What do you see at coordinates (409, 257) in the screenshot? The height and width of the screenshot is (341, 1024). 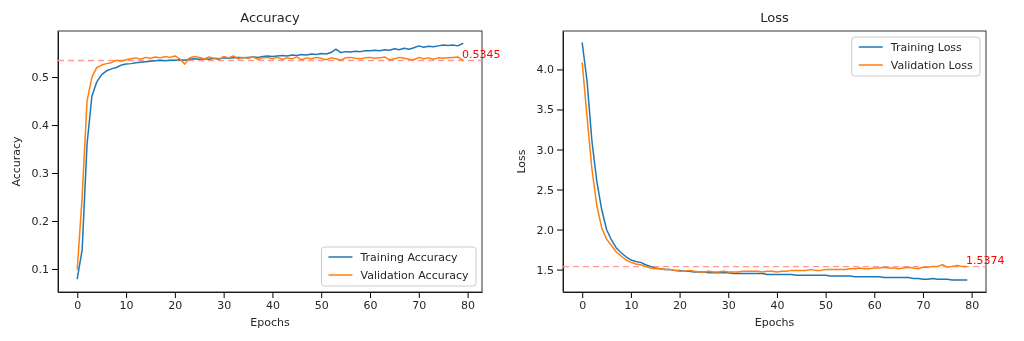 I see `legend-label: Training Accuracy` at bounding box center [409, 257].